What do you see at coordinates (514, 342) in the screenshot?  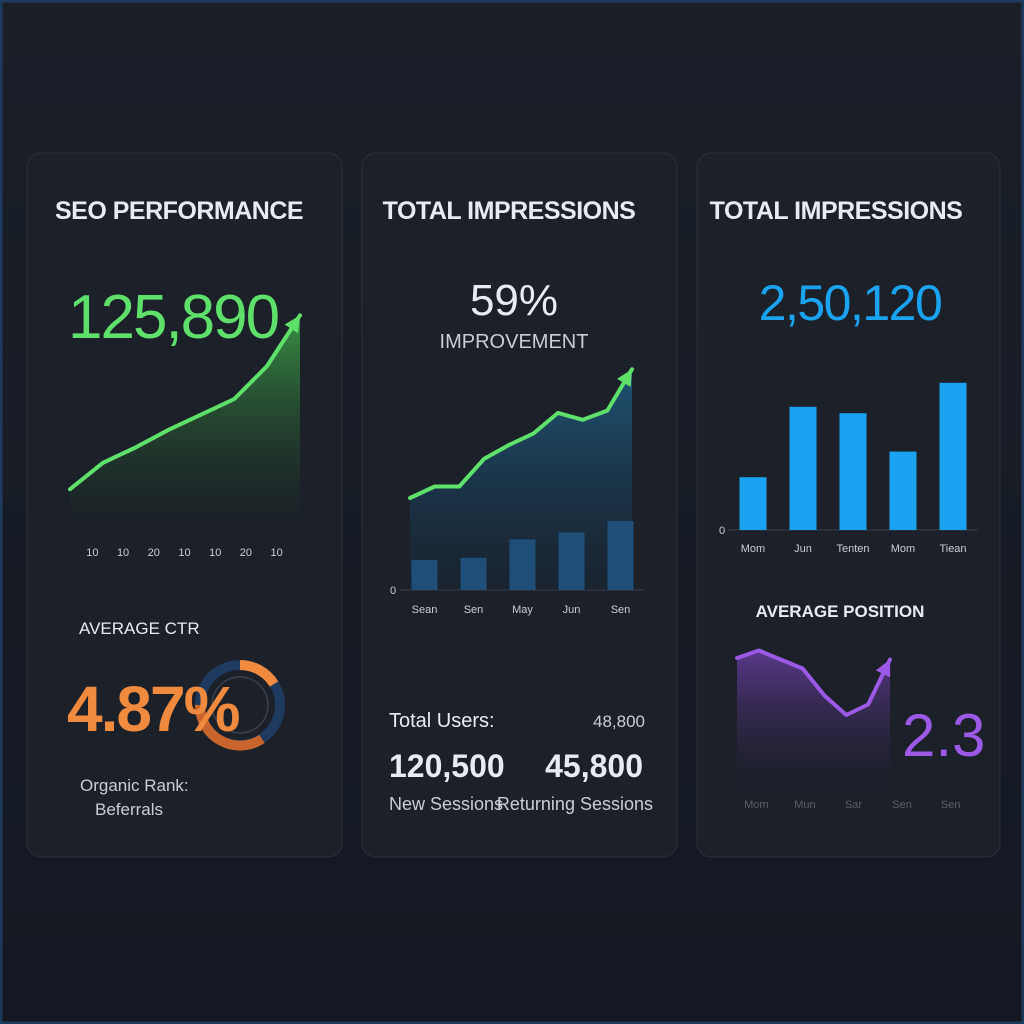 I see `metric-subtitle: IMPROVEMENT` at bounding box center [514, 342].